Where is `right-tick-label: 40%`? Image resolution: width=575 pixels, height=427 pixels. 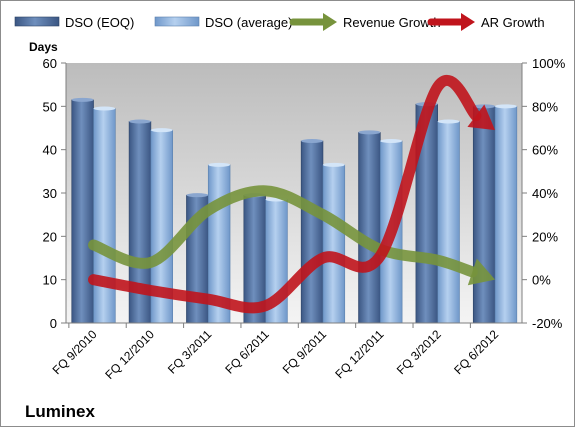
right-tick-label: 40% is located at coordinates (545, 193).